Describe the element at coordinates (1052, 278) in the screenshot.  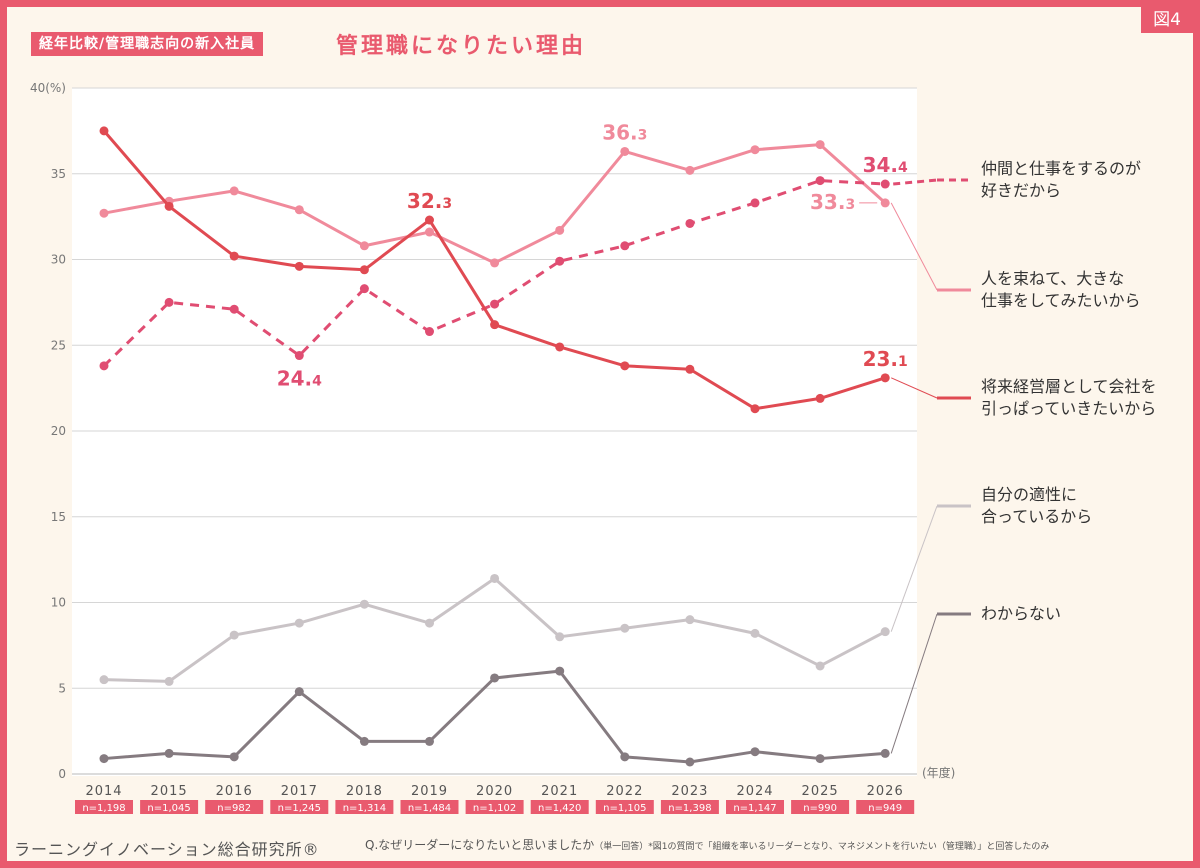
I see `legend-label: 人を束ねて、大きな` at that location.